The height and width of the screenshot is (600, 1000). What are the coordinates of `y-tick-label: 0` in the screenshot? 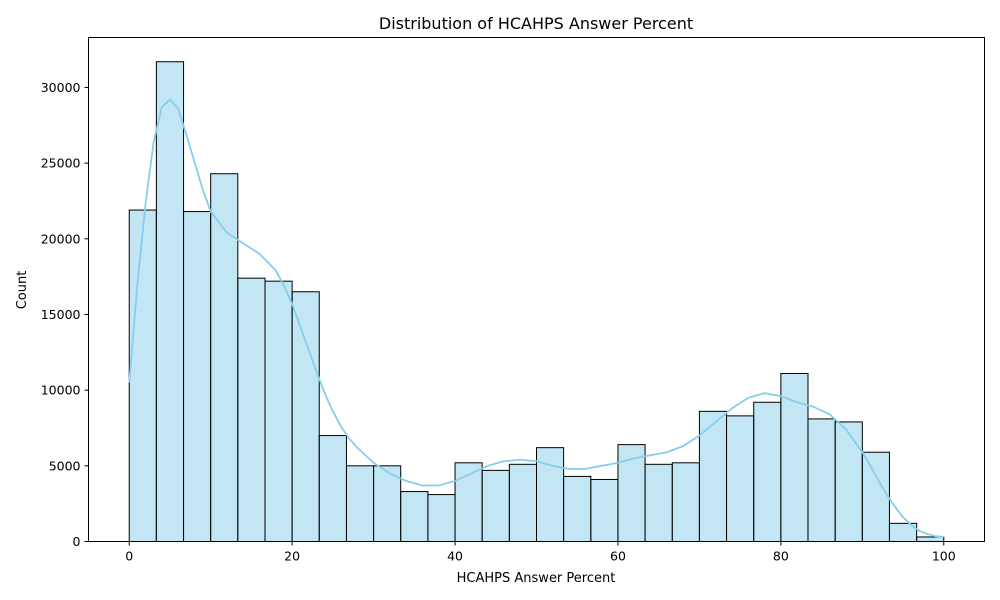 It's located at (77, 541).